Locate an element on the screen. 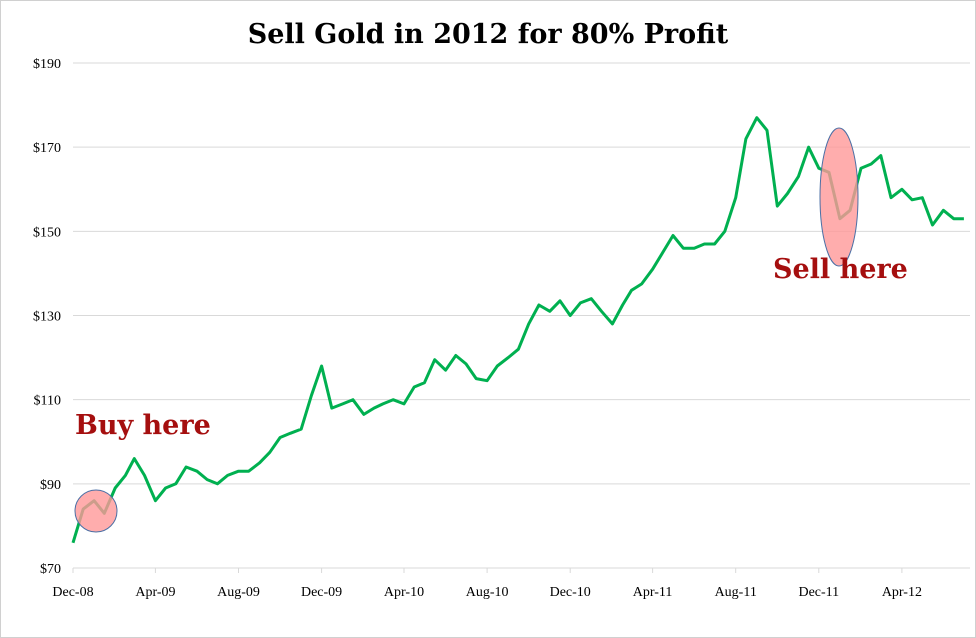 This screenshot has width=976, height=638. x-tick-label: Dec-09 is located at coordinates (321, 592).